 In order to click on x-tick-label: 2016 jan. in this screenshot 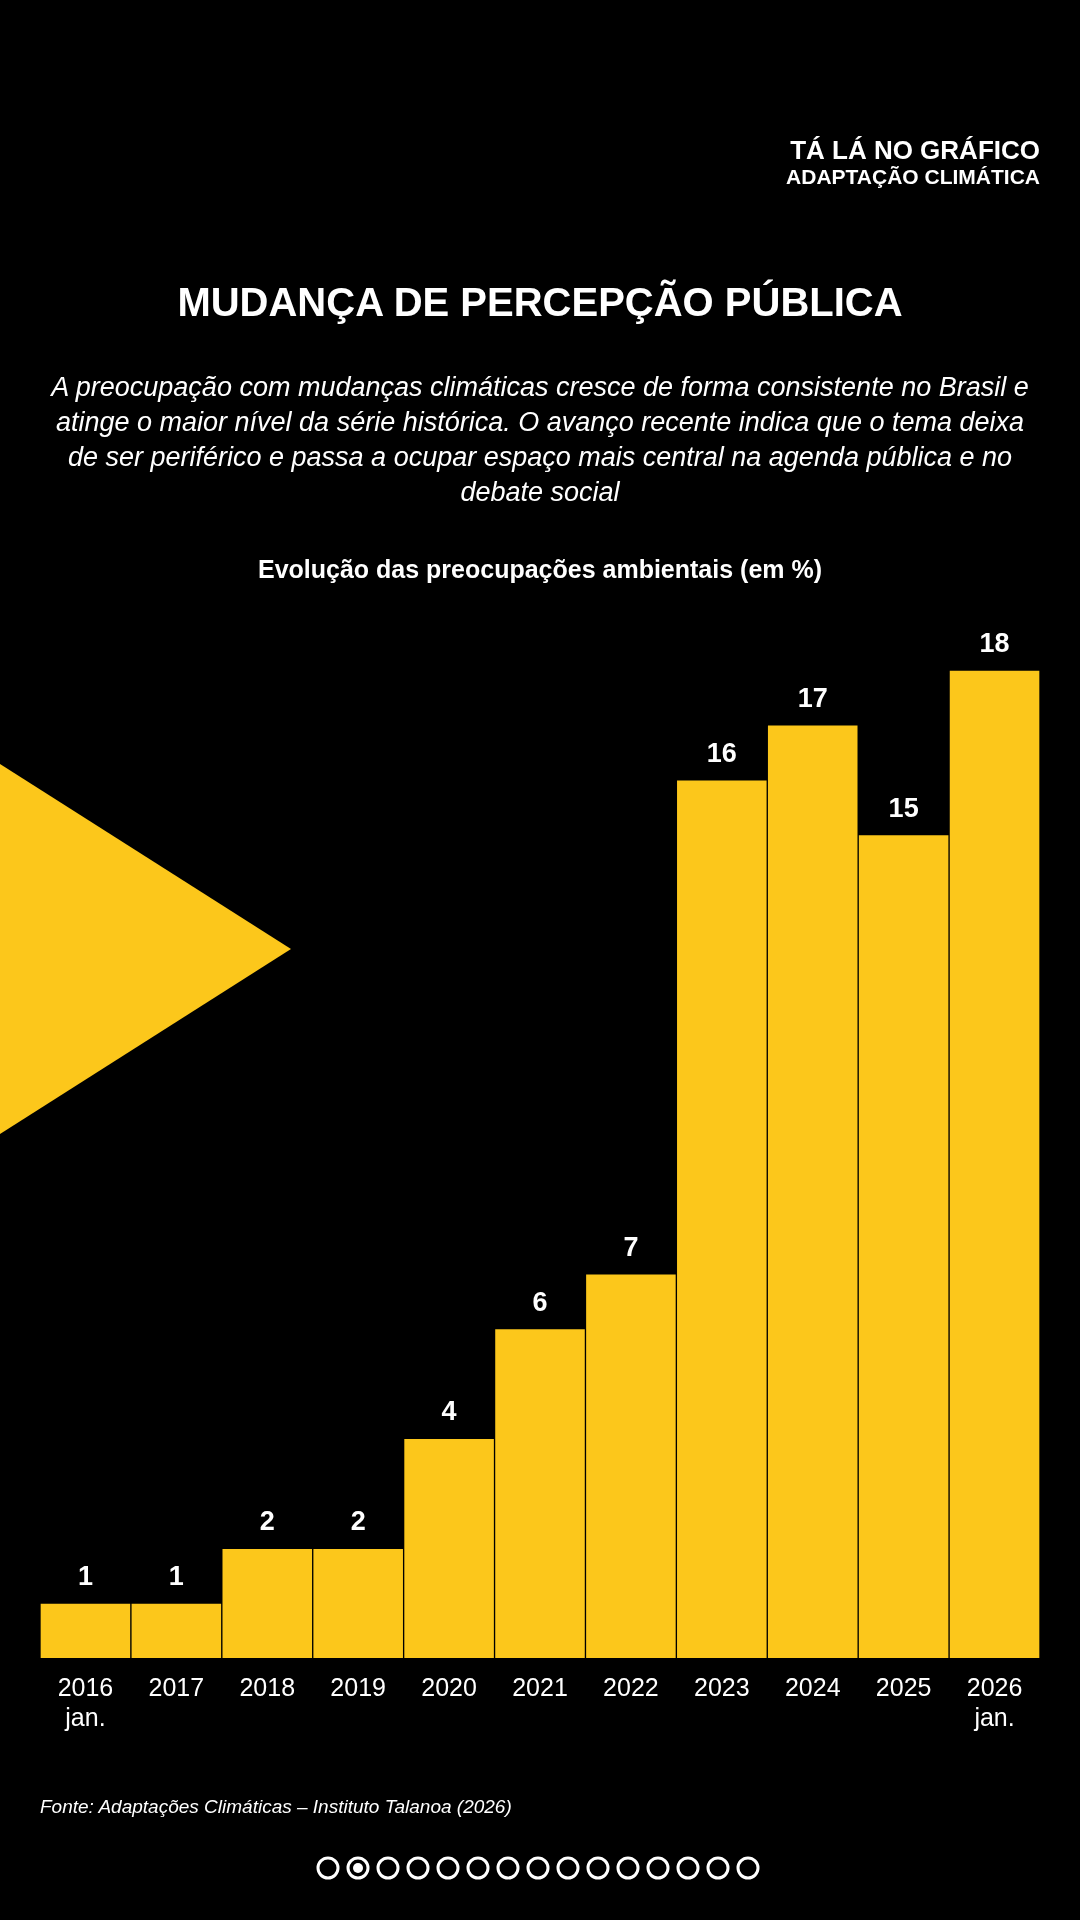, I will do `click(85, 1701)`.